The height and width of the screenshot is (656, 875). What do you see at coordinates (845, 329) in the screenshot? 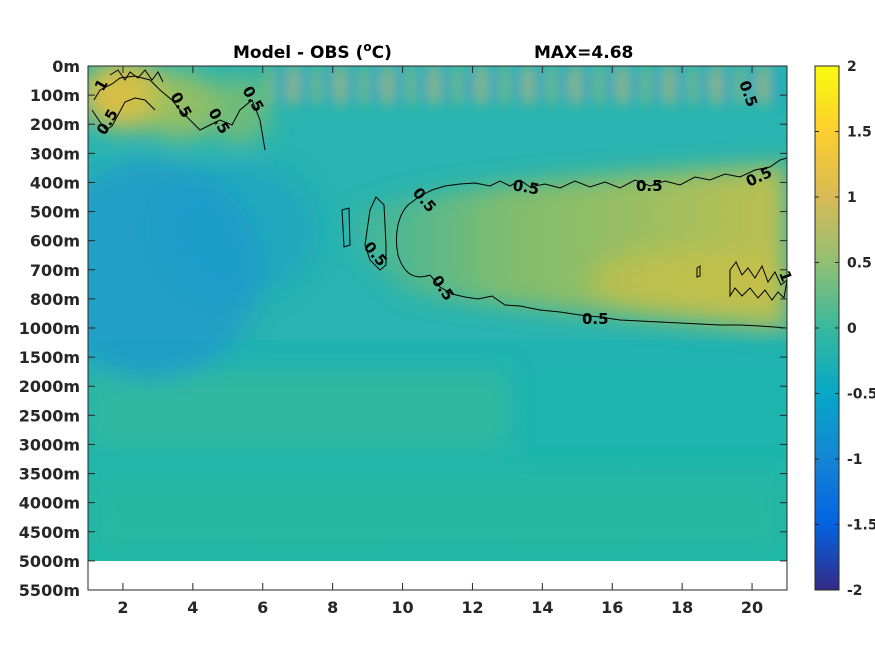
I see `colorbar-ticks: 2 1.5 1 0.5 0 -0.5 -1 -1.5 -2` at bounding box center [845, 329].